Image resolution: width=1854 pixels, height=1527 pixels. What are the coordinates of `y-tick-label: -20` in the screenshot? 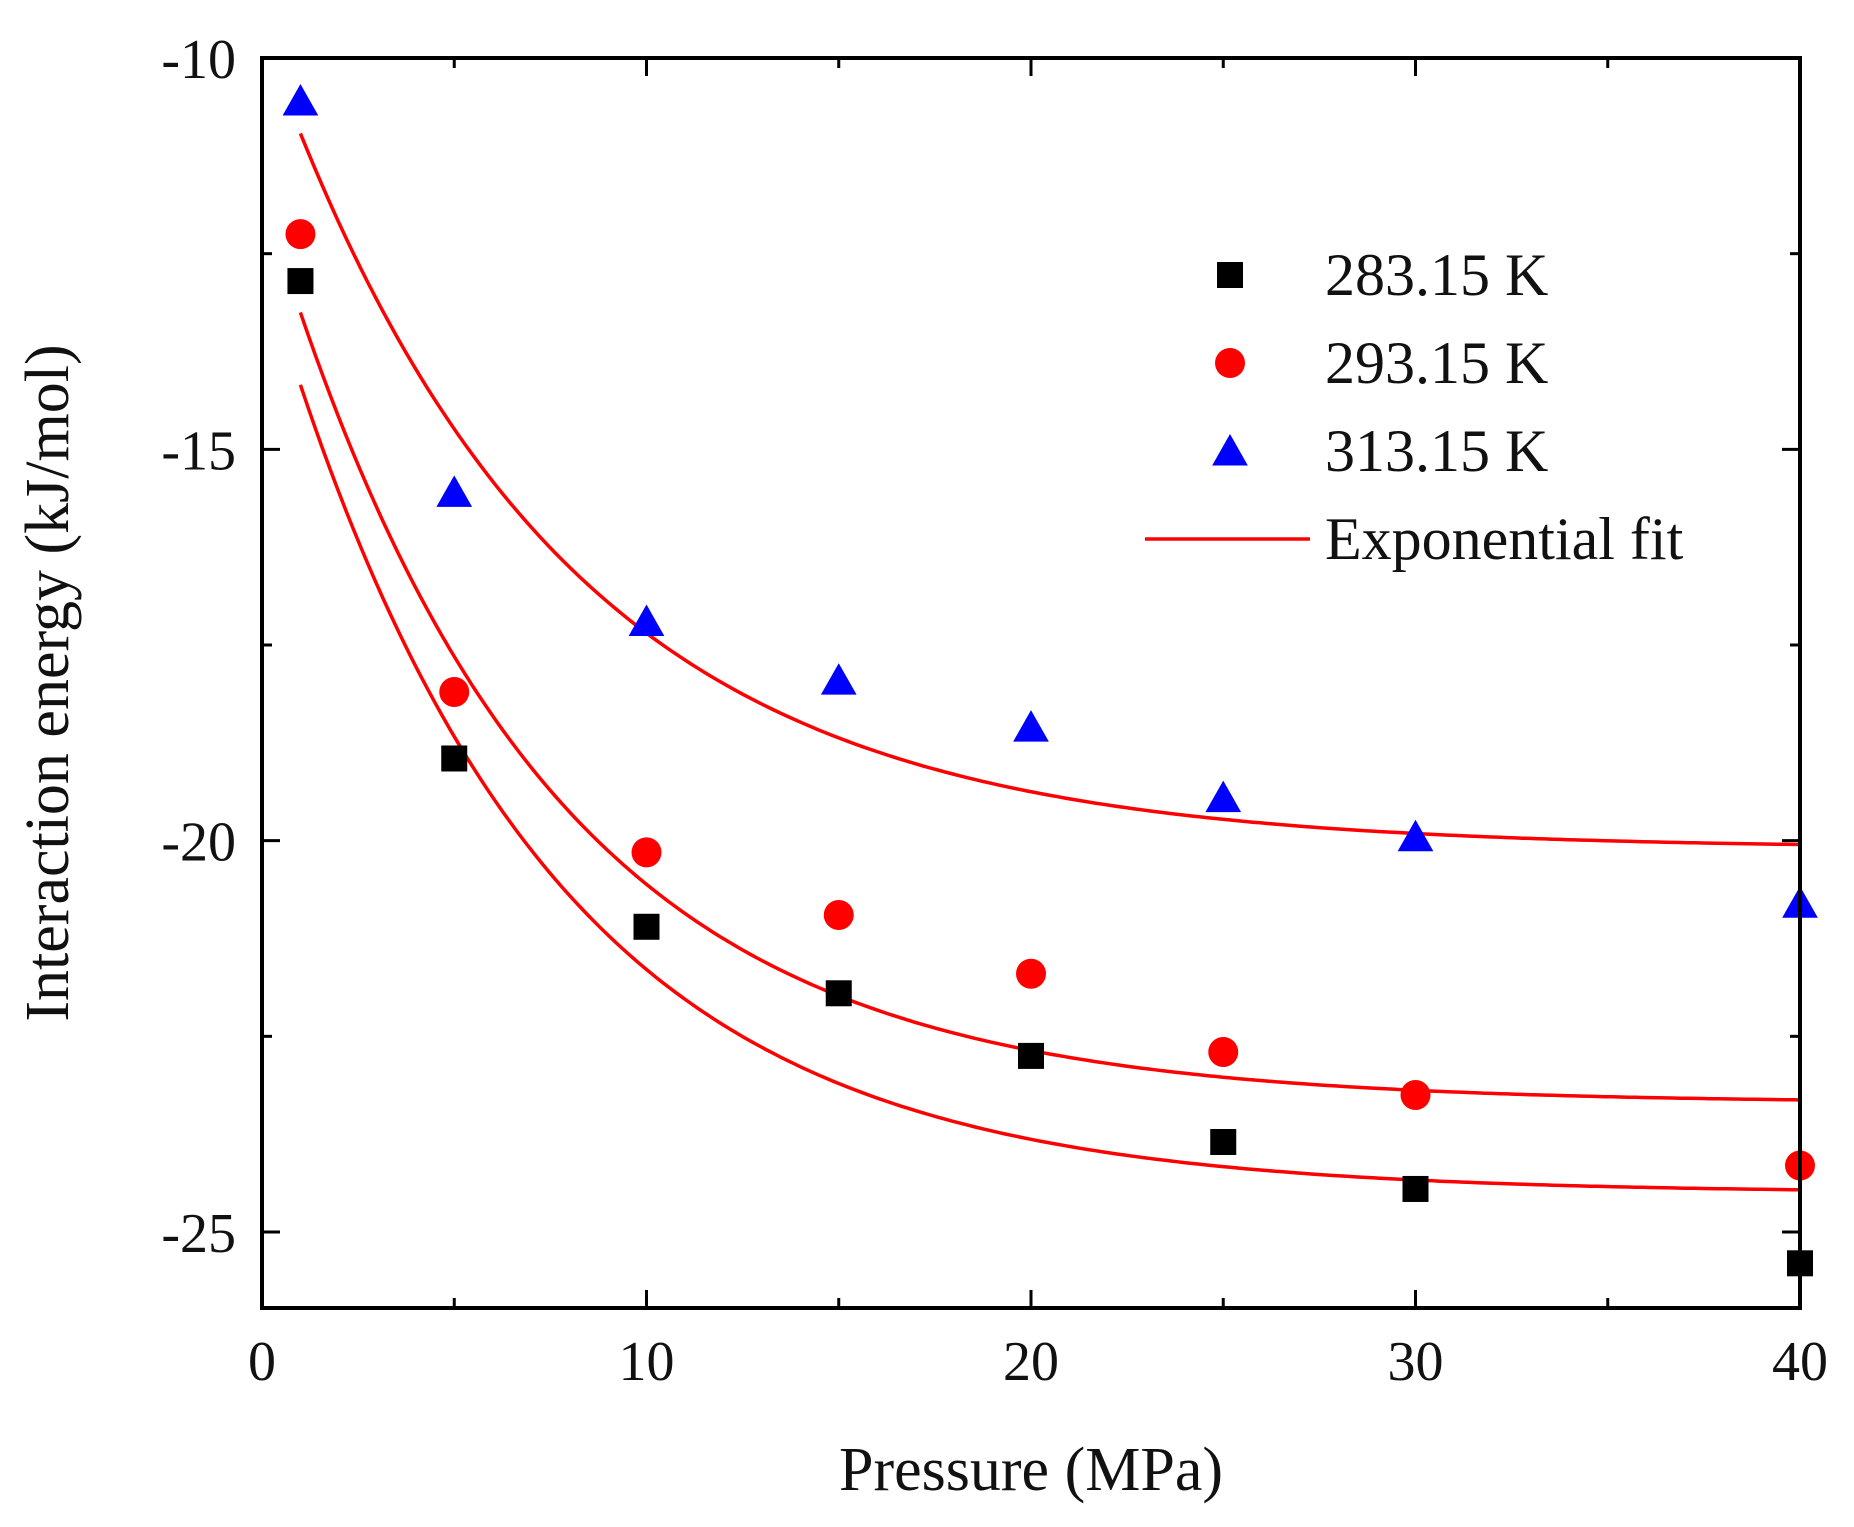 It's located at (198, 843).